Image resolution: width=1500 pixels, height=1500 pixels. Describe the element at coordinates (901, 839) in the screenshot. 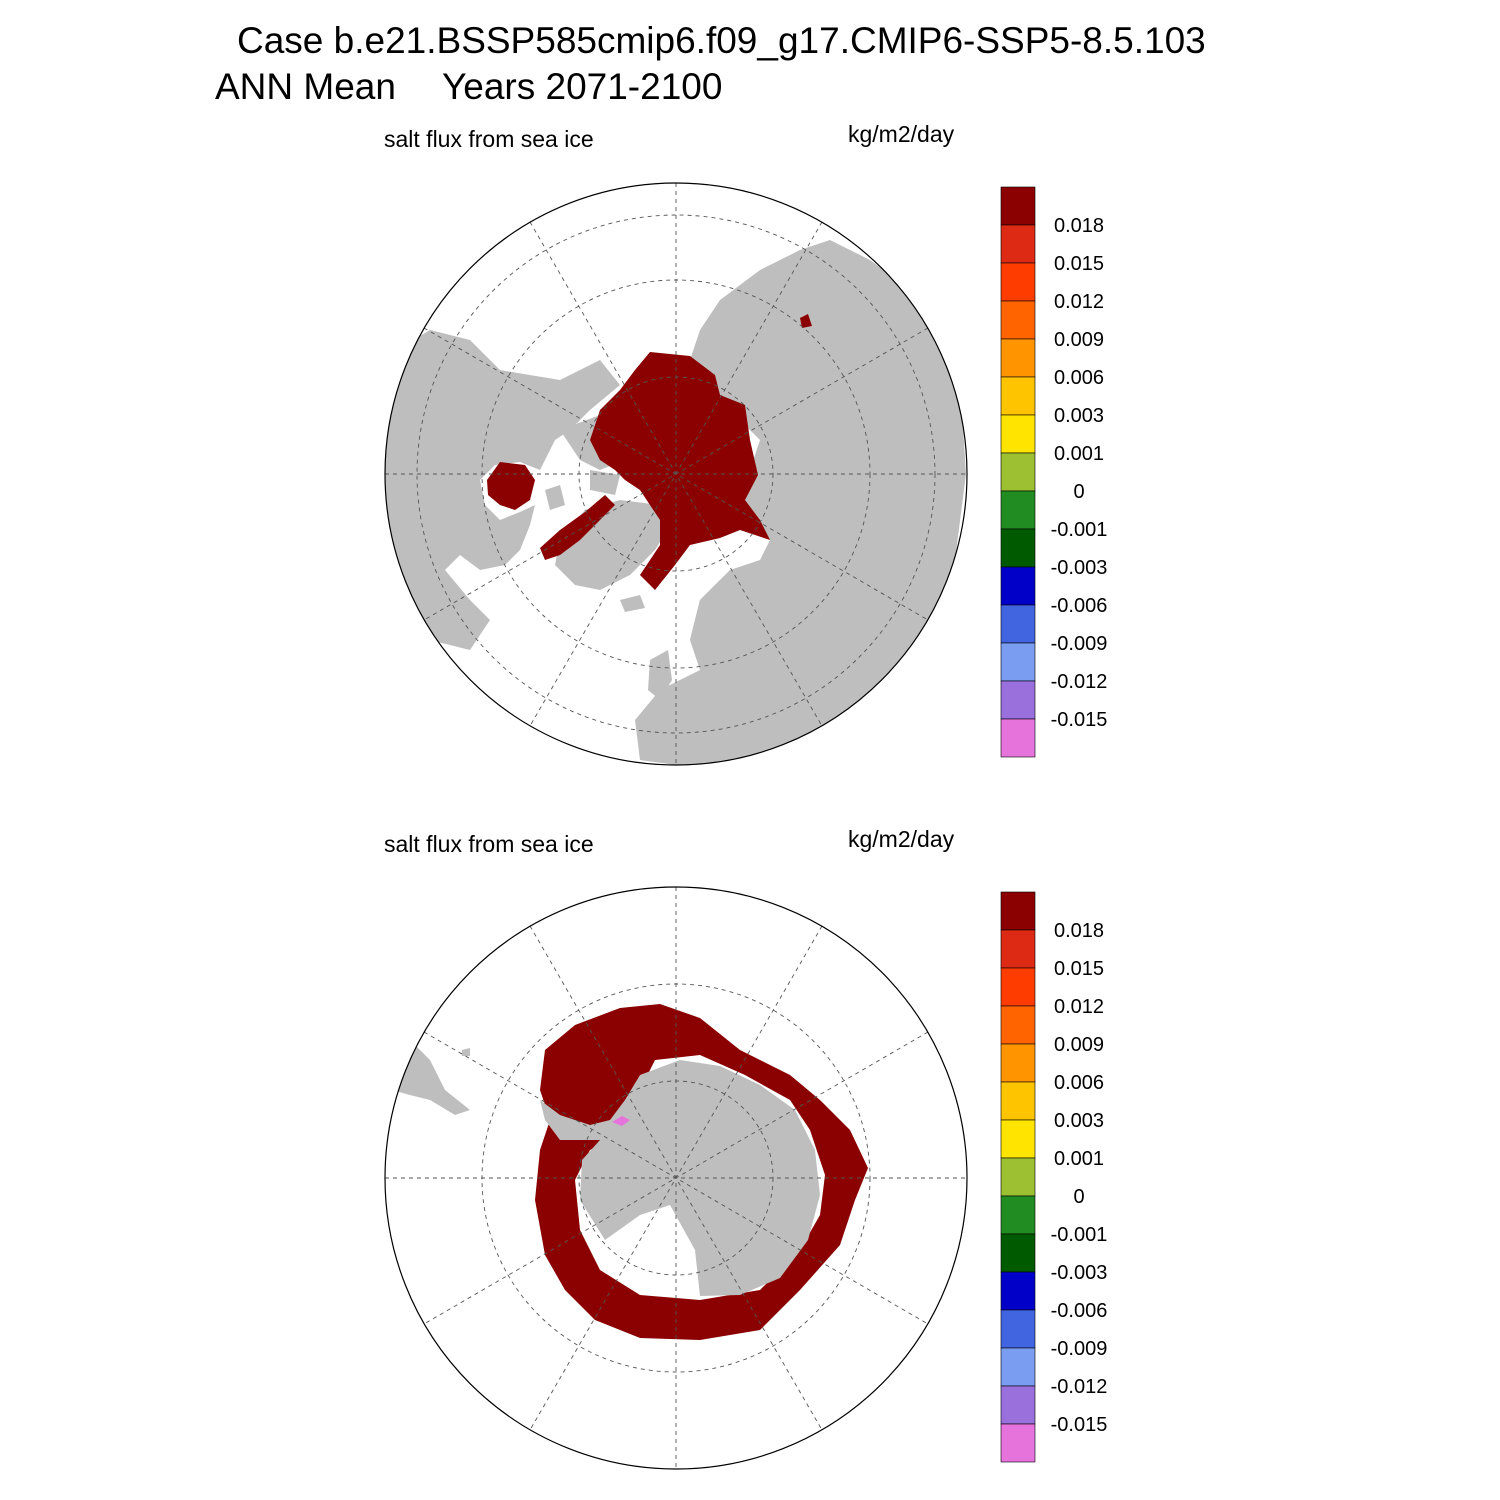

I see `south-panel-units-label: kg/m2/day` at that location.